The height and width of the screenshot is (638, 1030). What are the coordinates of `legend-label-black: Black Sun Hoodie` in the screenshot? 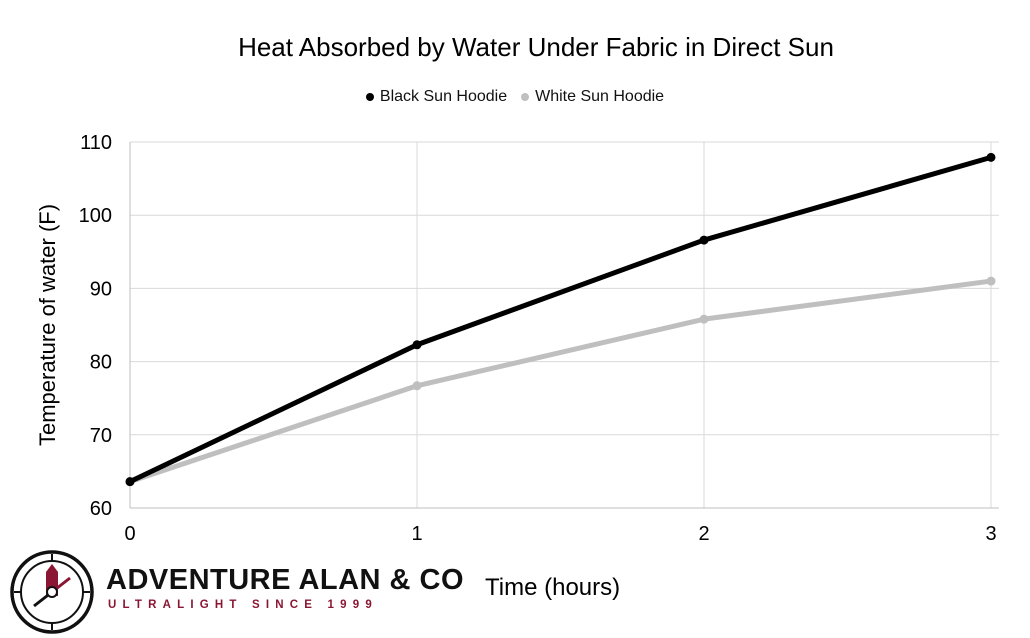 It's located at (443, 96).